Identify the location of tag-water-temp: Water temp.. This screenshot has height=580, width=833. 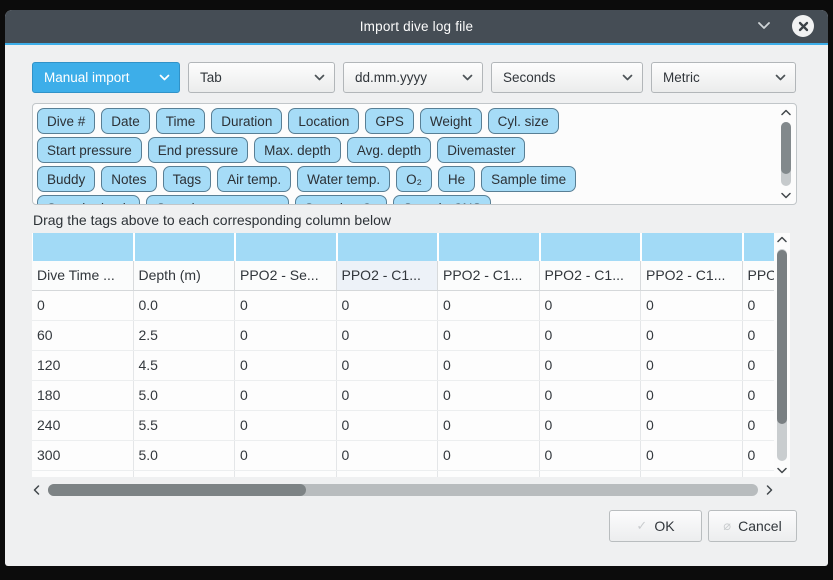
(344, 179).